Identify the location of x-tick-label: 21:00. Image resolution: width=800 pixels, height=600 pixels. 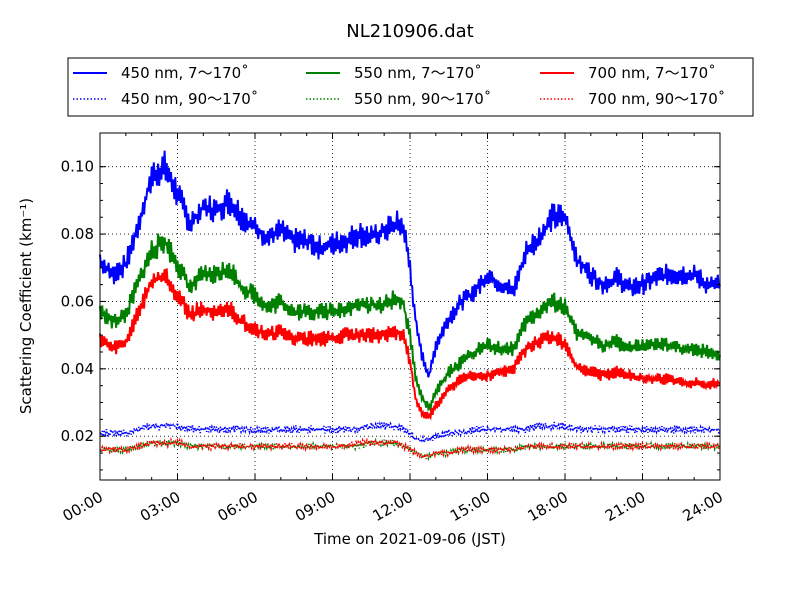
(625, 506).